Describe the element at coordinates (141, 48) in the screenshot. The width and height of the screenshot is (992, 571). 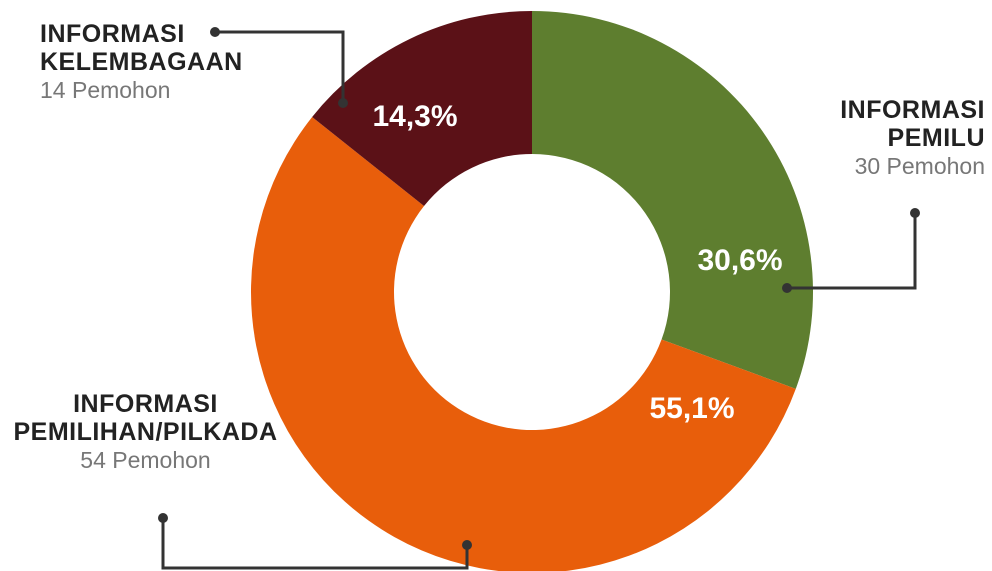
I see `category-label: INFORMASI KELEMBAGAAN` at that location.